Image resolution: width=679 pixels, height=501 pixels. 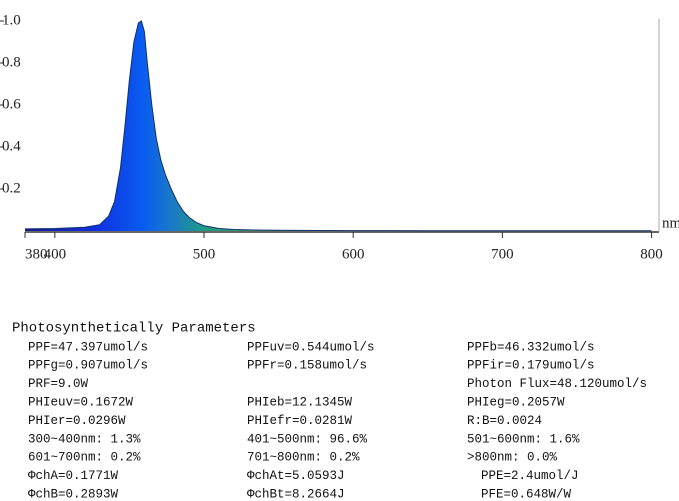 I want to click on parameter: PPFr=0.158umol/s, so click(x=307, y=366).